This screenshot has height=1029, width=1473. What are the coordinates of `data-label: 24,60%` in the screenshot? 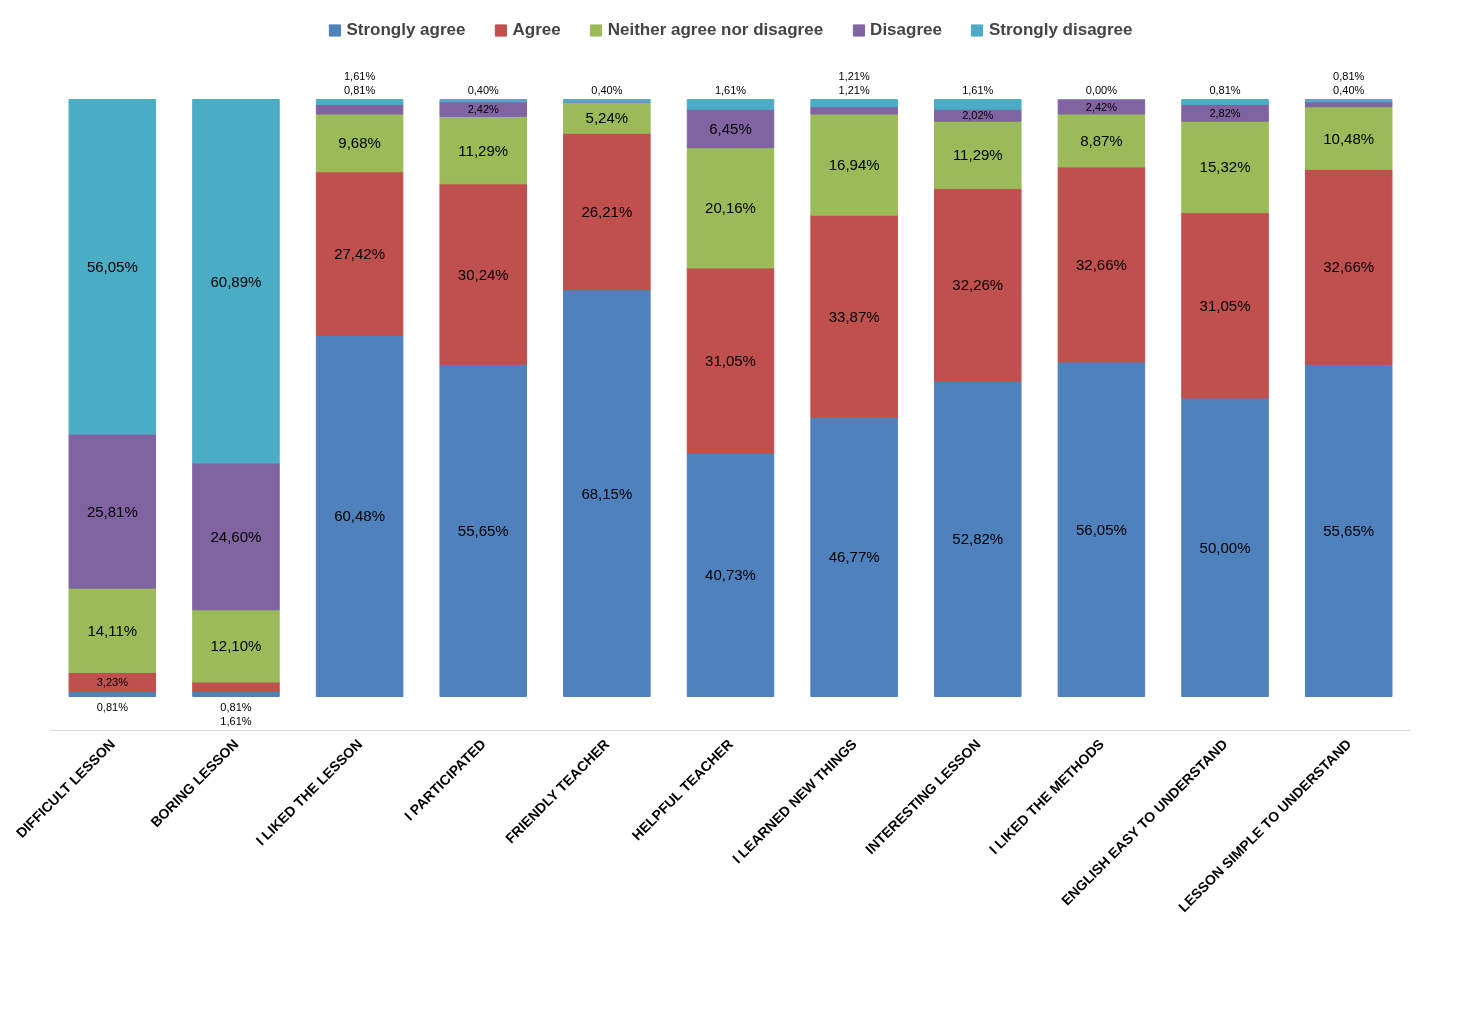 It's located at (236, 536).